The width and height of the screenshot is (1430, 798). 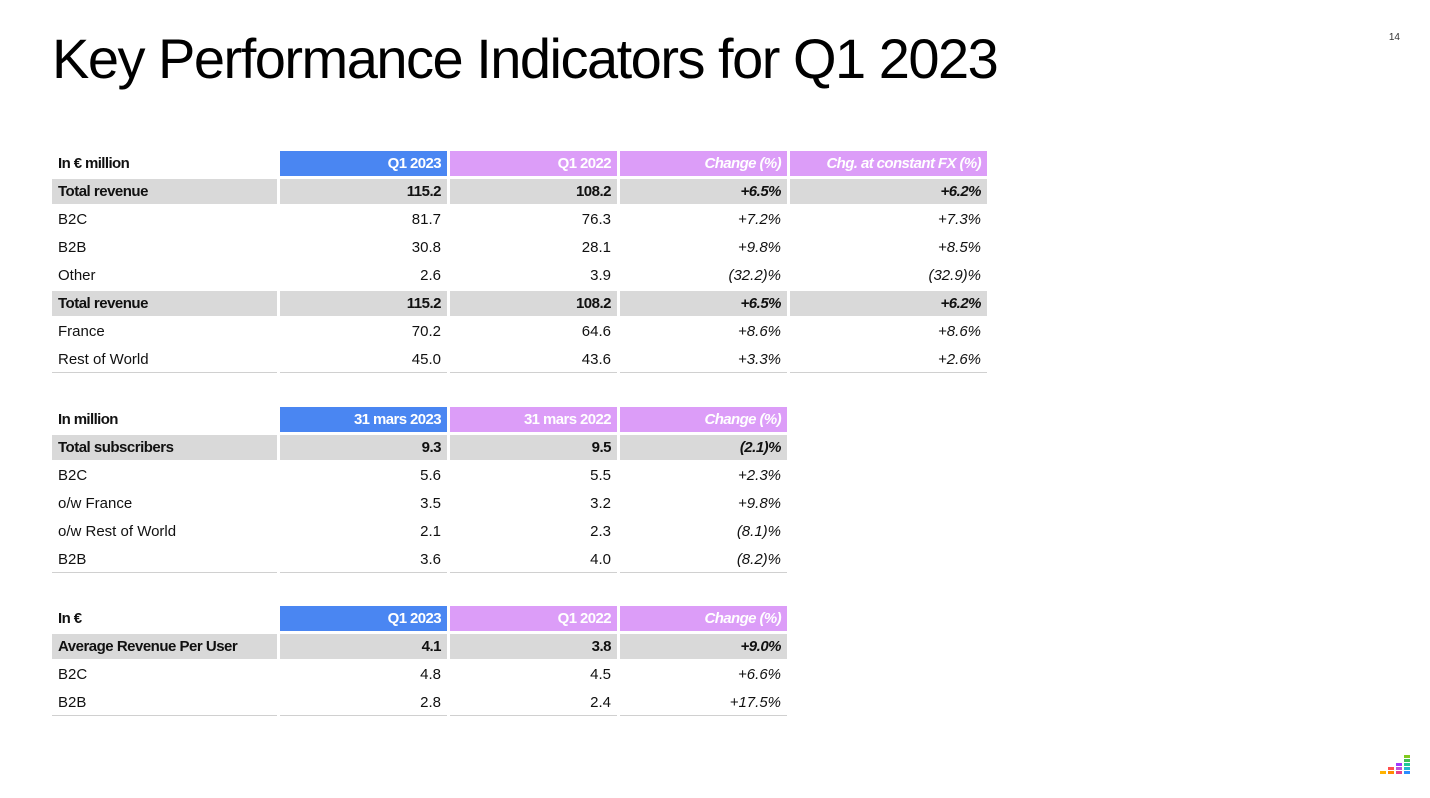 I want to click on cell-prior: 3.8, so click(x=533, y=648).